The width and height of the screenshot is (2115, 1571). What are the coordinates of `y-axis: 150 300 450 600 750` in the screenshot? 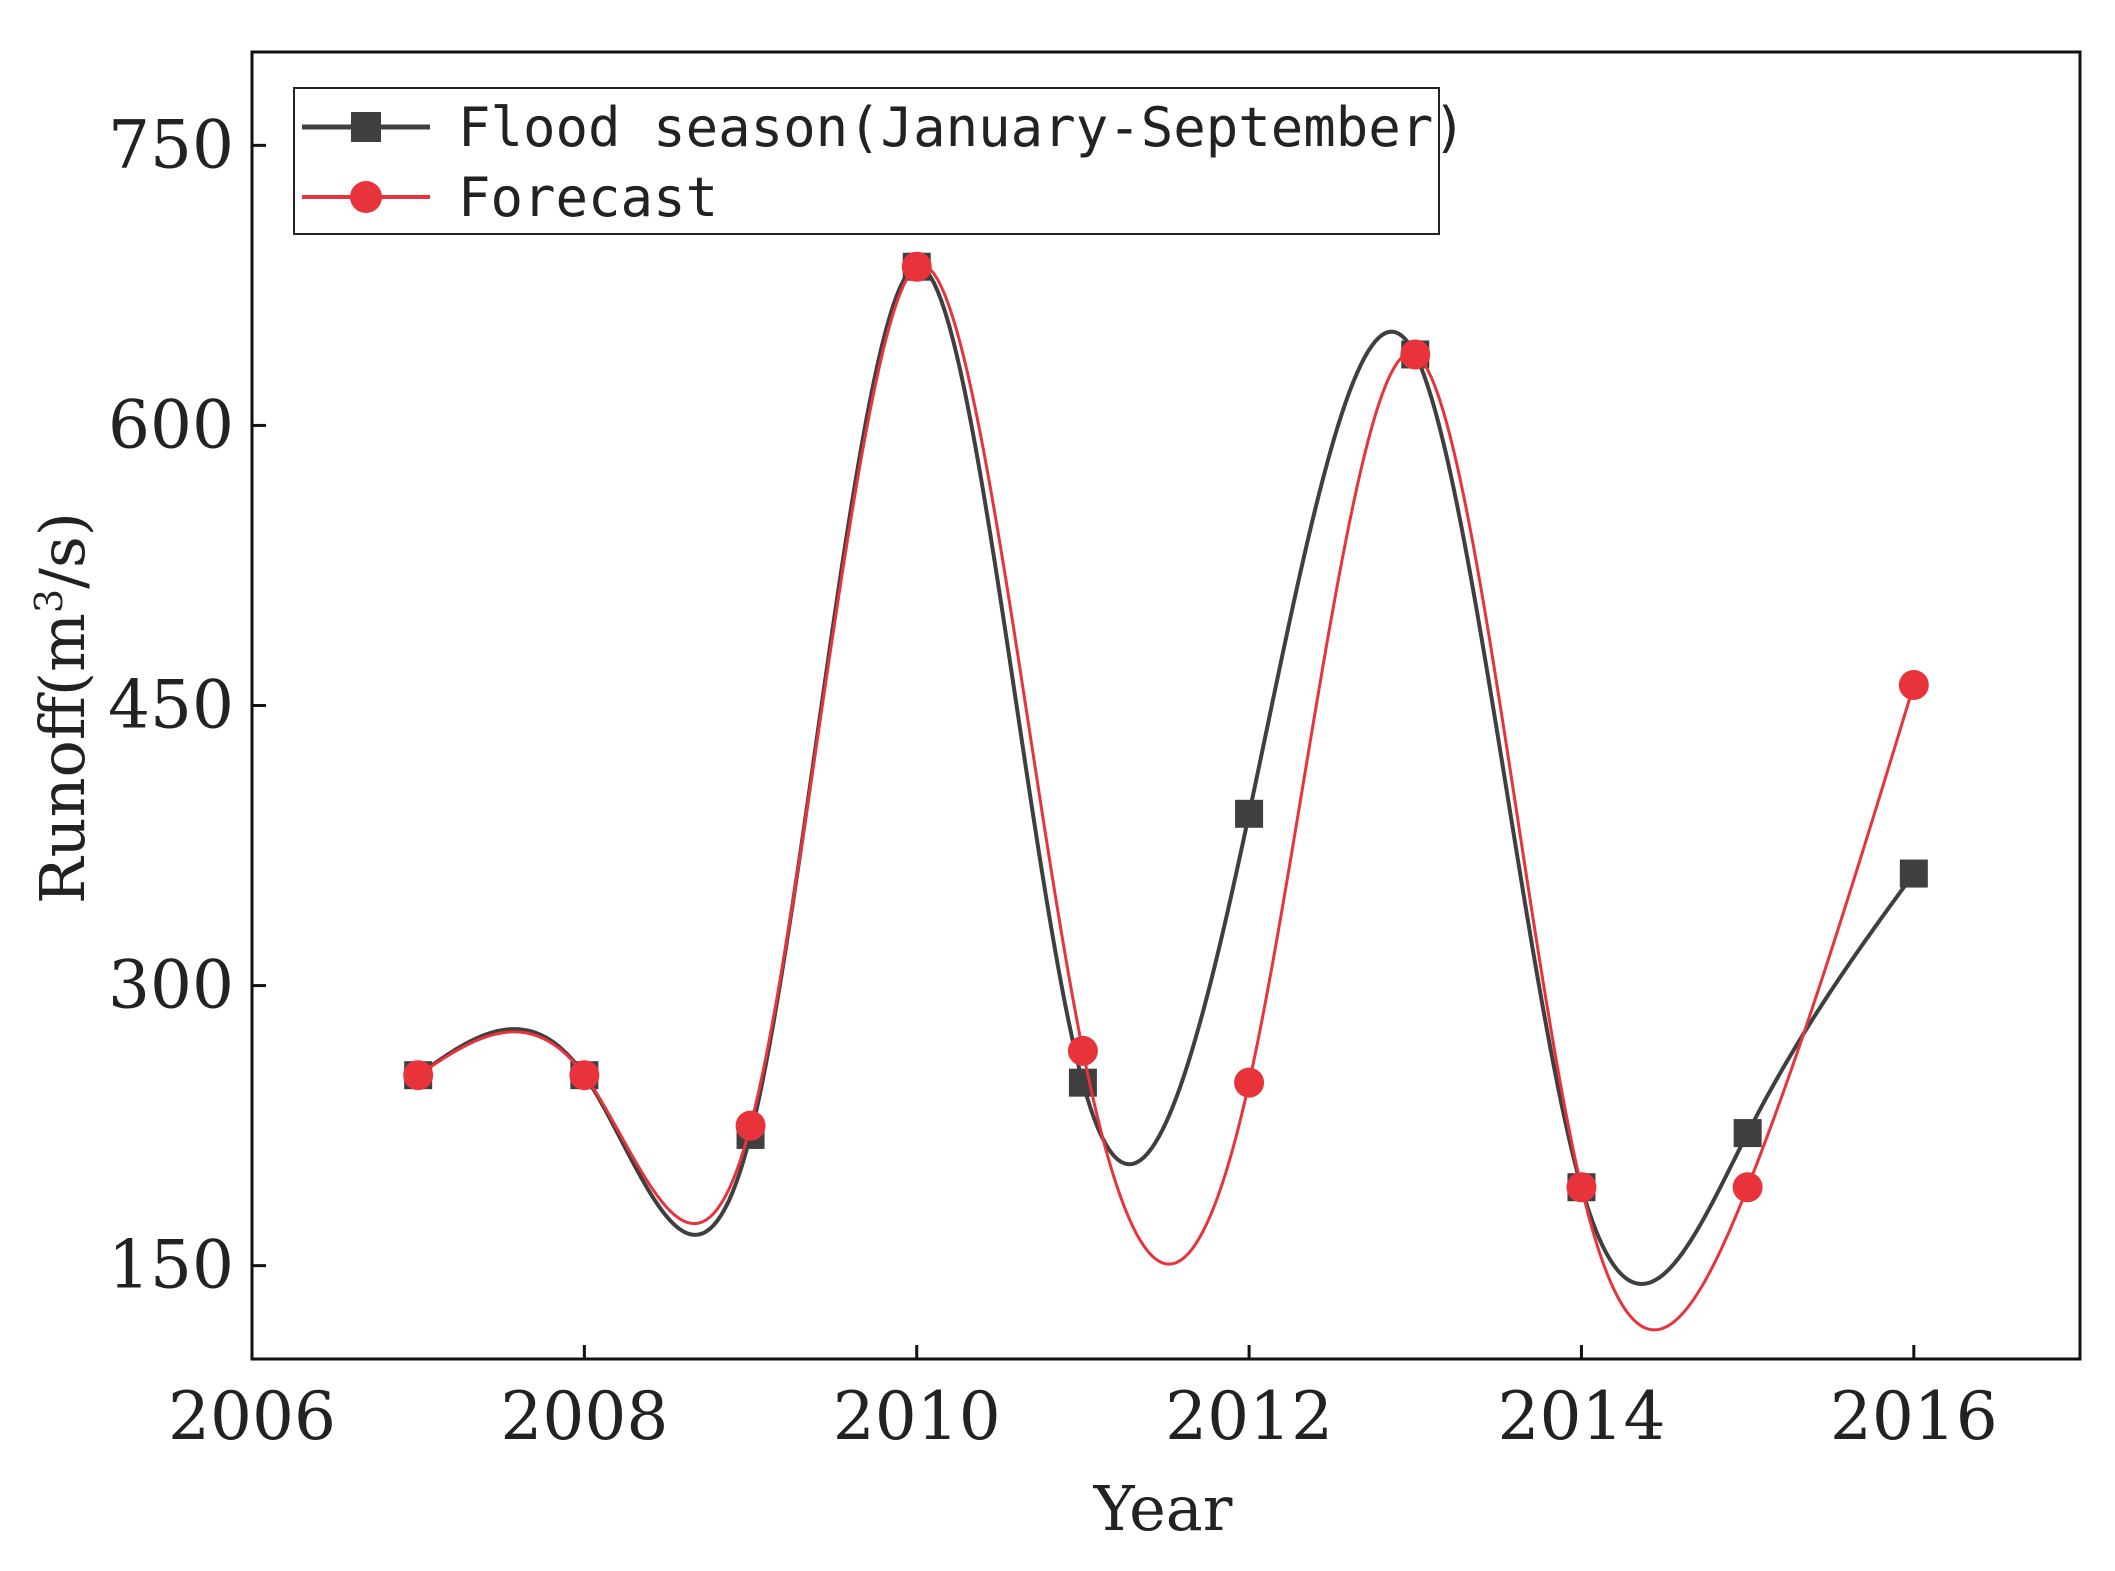 It's located at (187, 705).